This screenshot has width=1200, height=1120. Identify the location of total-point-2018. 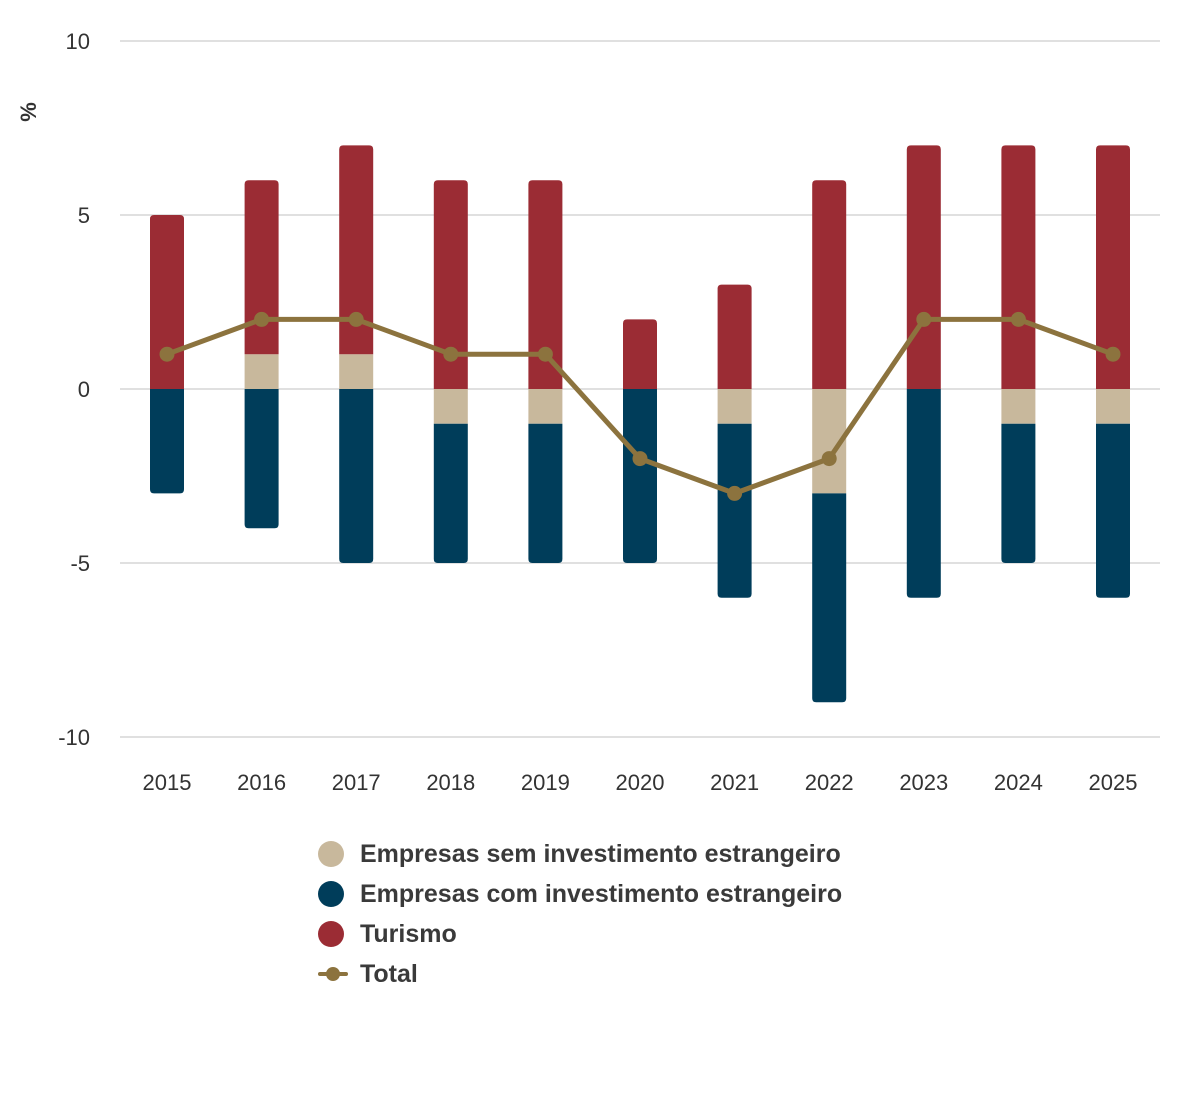
(451, 354).